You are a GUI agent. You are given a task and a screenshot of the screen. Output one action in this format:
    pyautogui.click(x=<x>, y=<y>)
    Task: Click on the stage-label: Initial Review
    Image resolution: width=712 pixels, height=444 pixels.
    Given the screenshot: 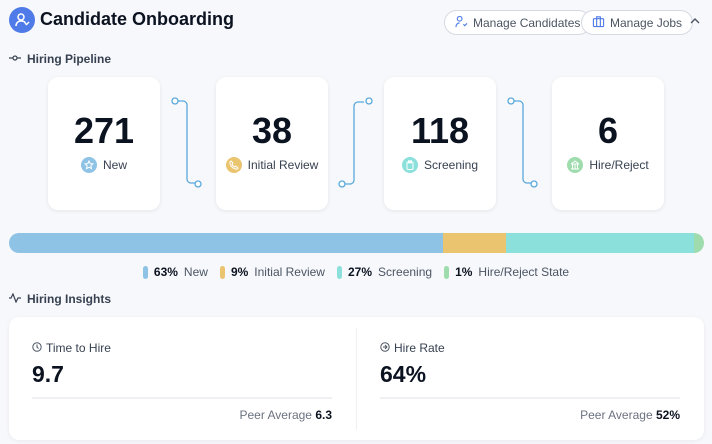 What is the action you would take?
    pyautogui.click(x=283, y=165)
    